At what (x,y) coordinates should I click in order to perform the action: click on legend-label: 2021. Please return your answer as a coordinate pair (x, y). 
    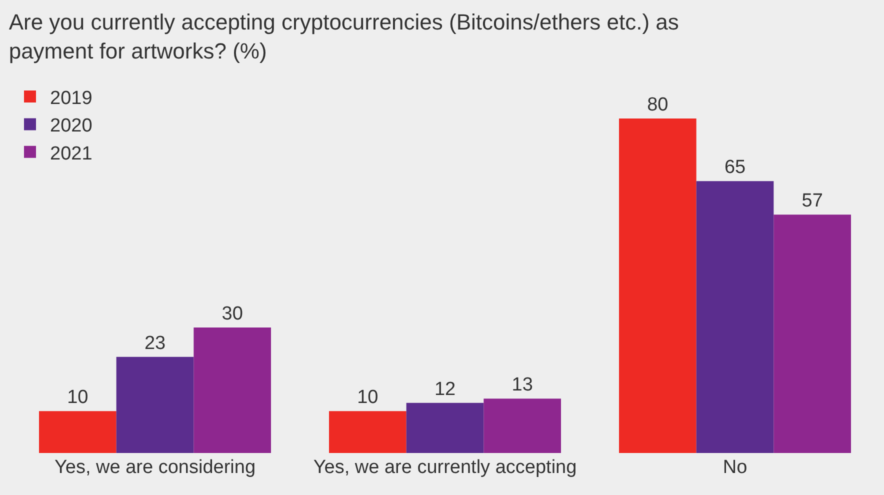
    Looking at the image, I should click on (71, 153).